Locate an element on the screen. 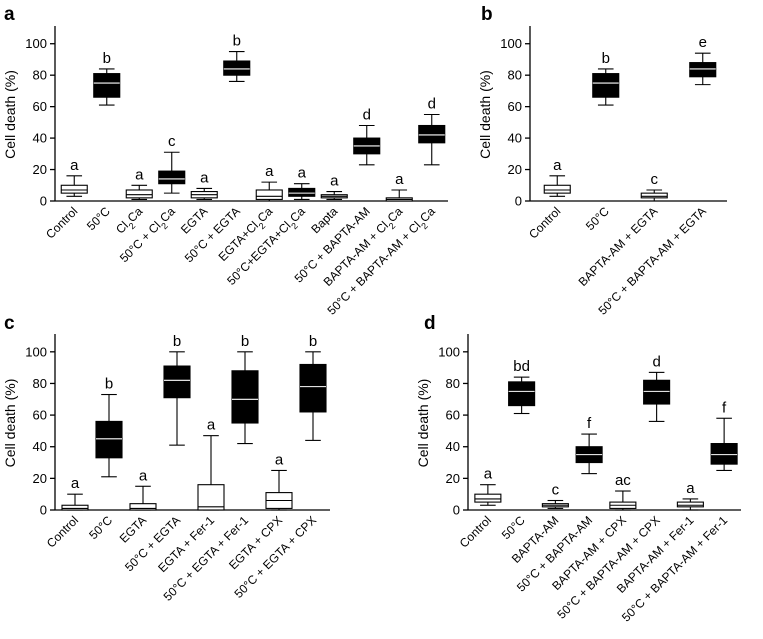 This screenshot has height=639, width=763. box-7: f is located at coordinates (724, 435).